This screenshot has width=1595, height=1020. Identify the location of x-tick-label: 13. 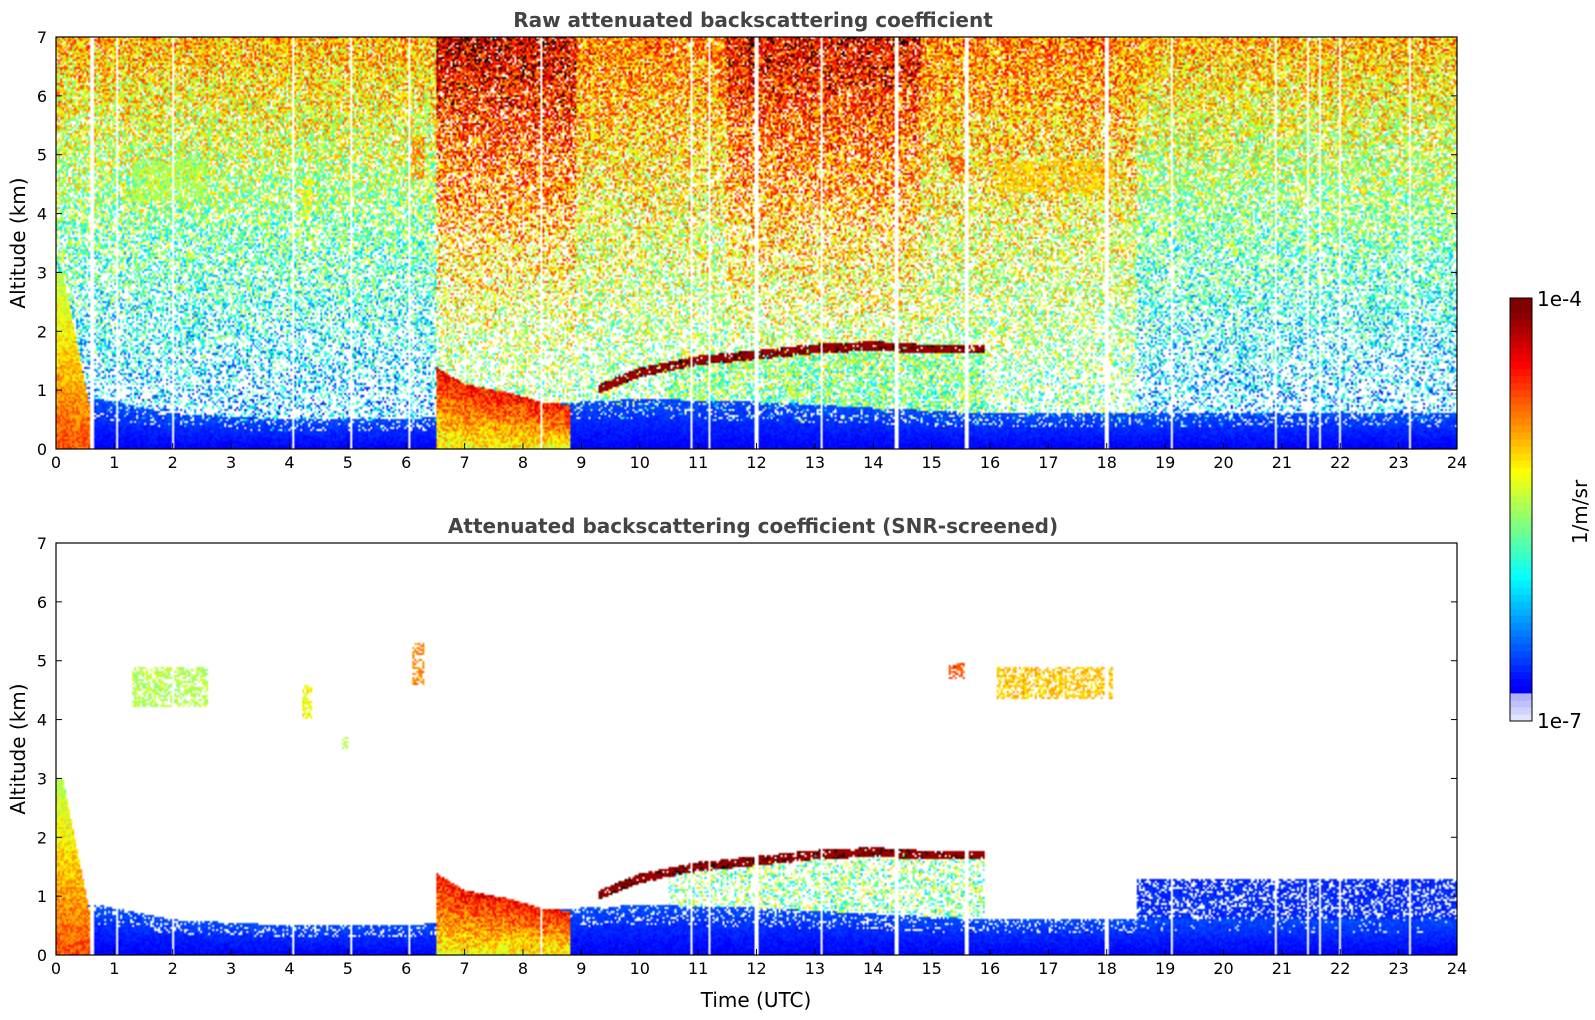
(815, 968).